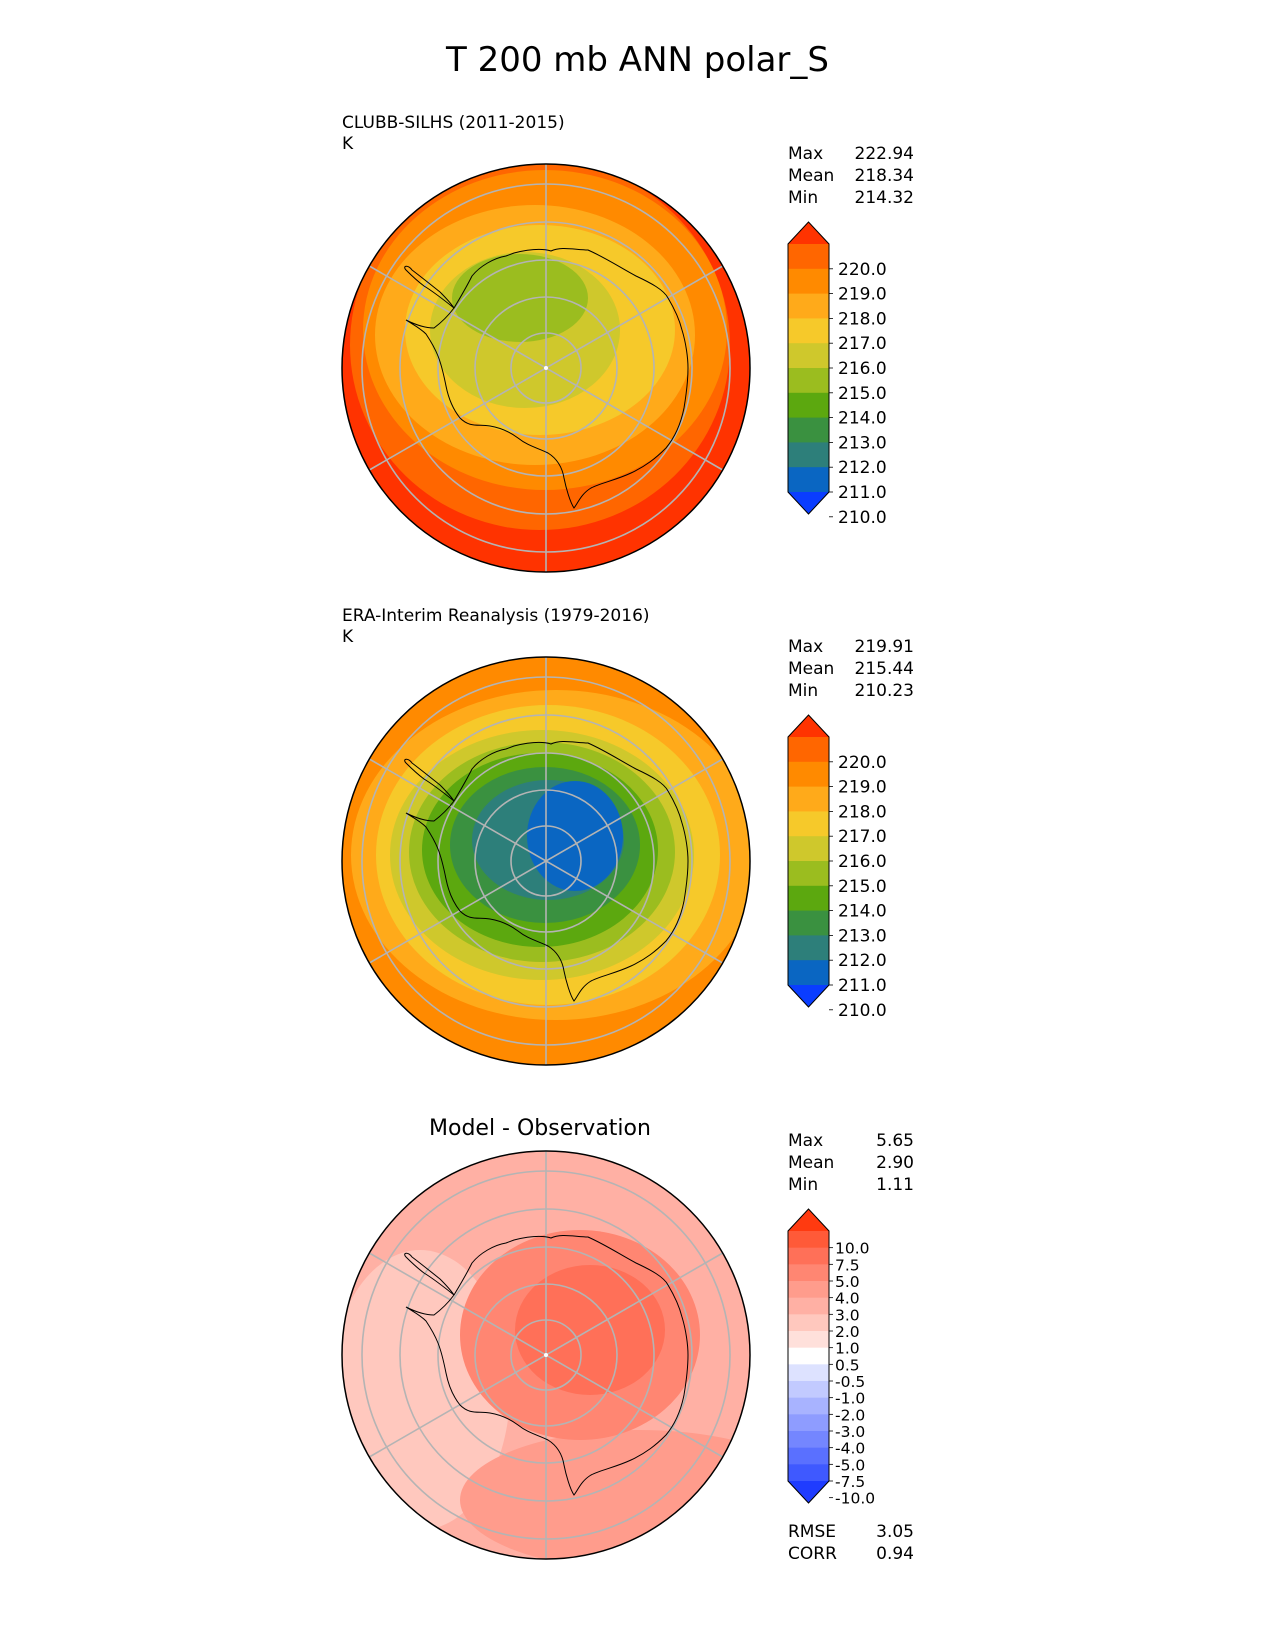  Describe the element at coordinates (847, 1282) in the screenshot. I see `colorbar-tick-label: 5.0` at that location.